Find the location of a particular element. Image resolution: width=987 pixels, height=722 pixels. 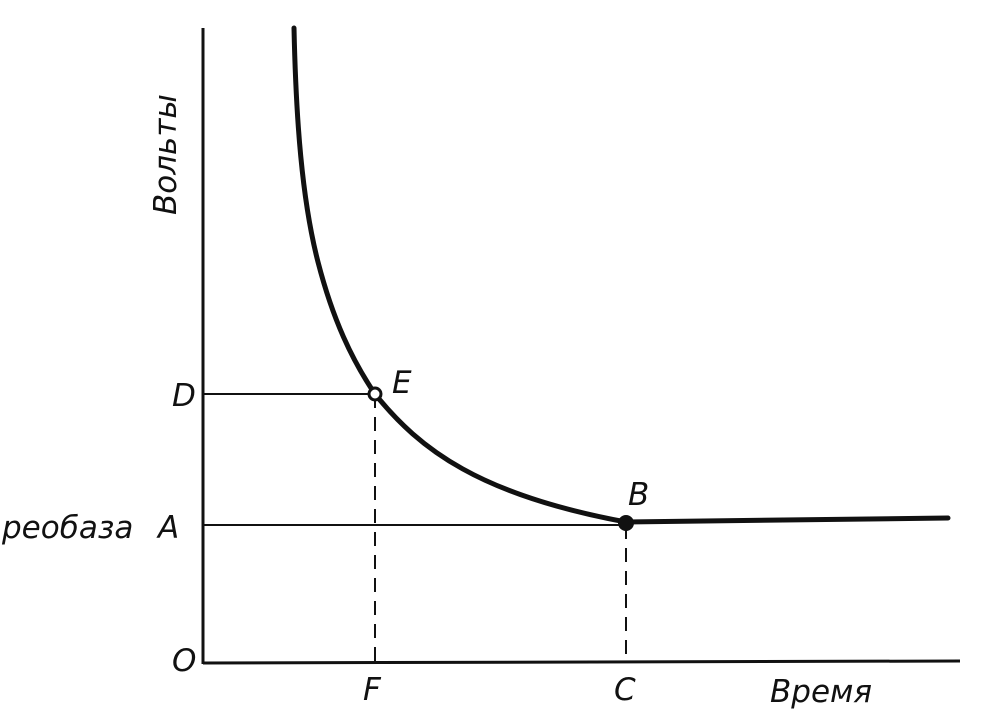

point-b-marker is located at coordinates (626, 523).